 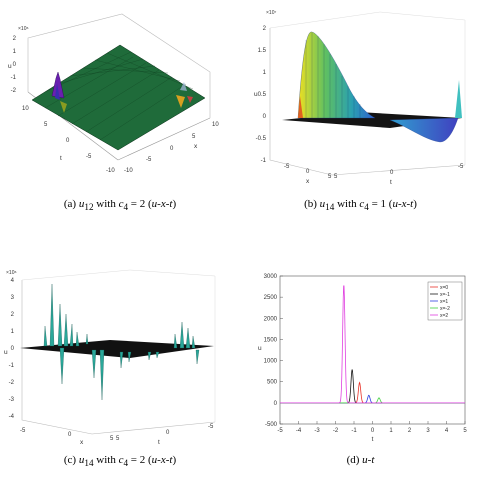 I want to click on z-ticks-c: 4 3 2 1 0 -1 -2 -3 -4, so click(x=12, y=349).